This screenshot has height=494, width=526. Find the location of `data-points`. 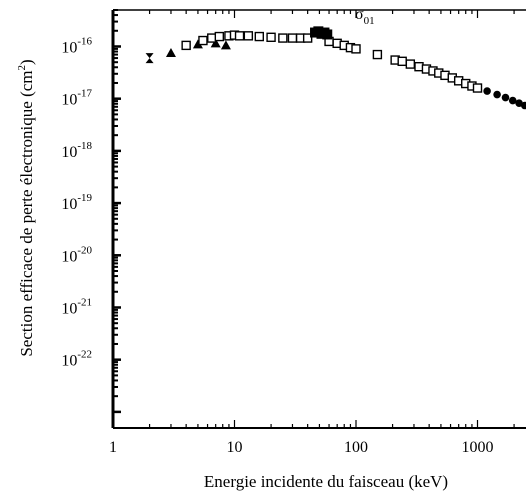

data-points is located at coordinates (335, 68).